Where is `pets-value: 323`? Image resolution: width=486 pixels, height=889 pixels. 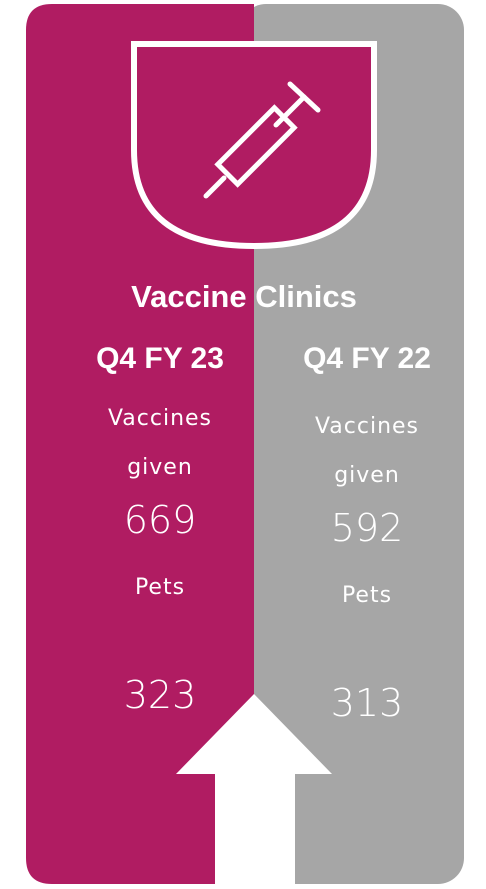
pets-value: 323 is located at coordinates (160, 695).